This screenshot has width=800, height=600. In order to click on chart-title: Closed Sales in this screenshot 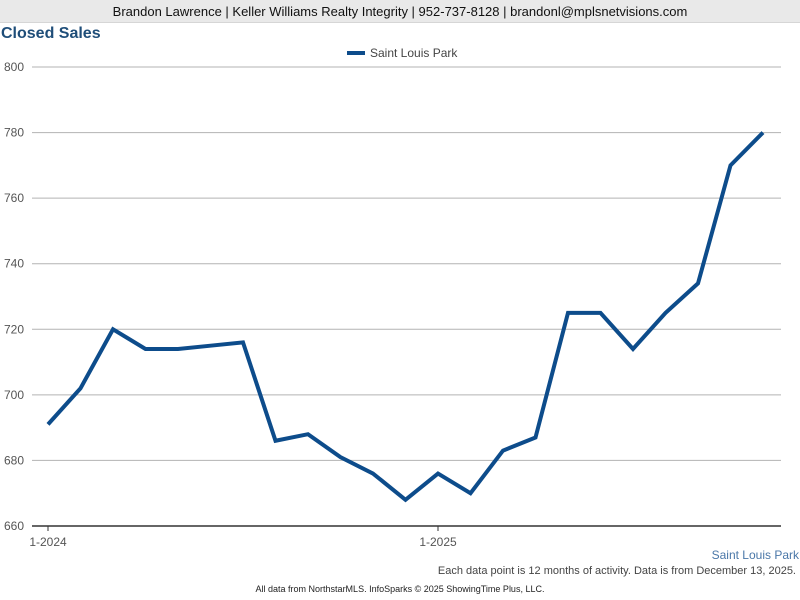, I will do `click(51, 33)`.